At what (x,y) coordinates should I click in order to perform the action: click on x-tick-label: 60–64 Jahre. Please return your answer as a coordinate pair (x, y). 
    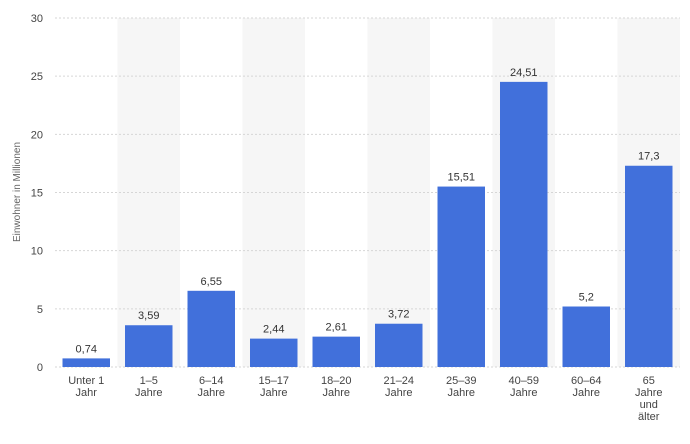
    Looking at the image, I should click on (586, 387).